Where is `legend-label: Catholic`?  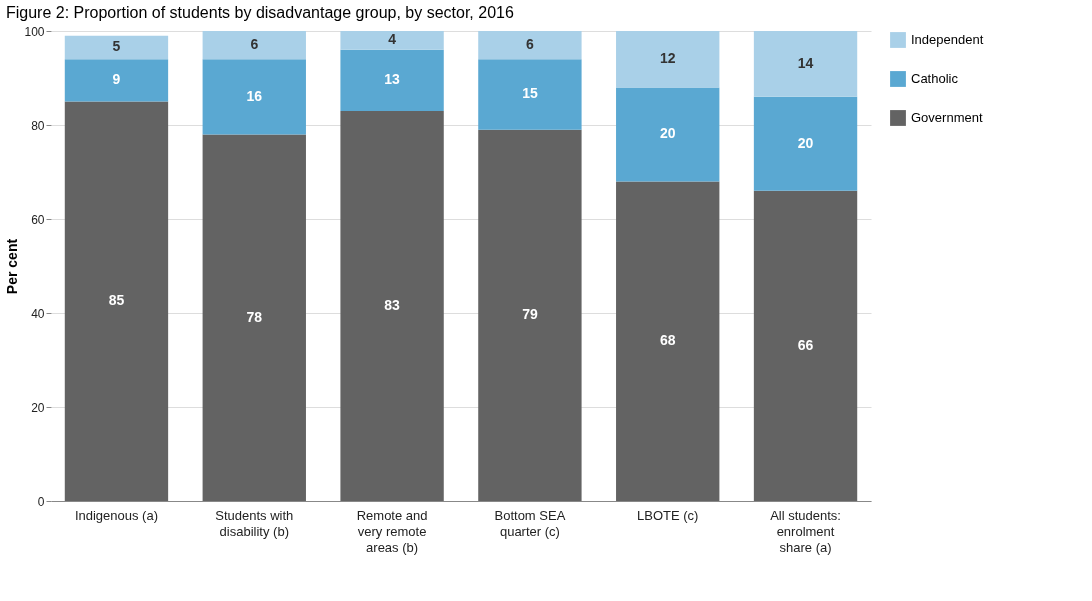
legend-label: Catholic is located at coordinates (935, 78).